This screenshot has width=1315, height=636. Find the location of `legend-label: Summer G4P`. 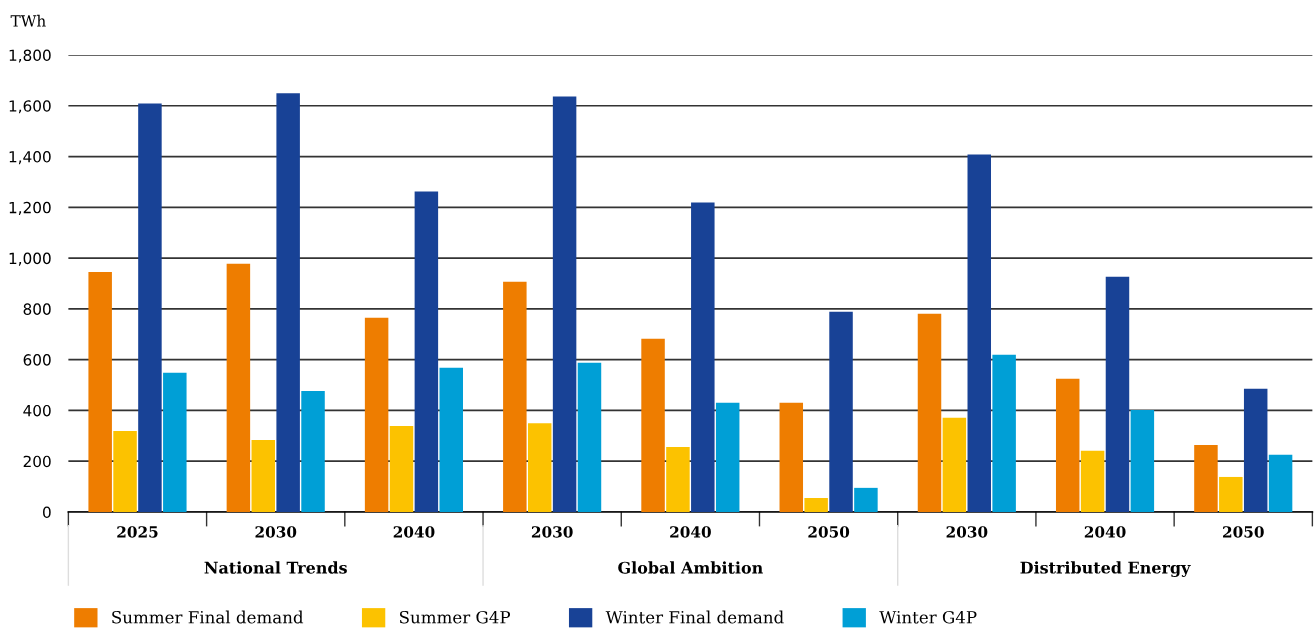

legend-label: Summer G4P is located at coordinates (455, 617).